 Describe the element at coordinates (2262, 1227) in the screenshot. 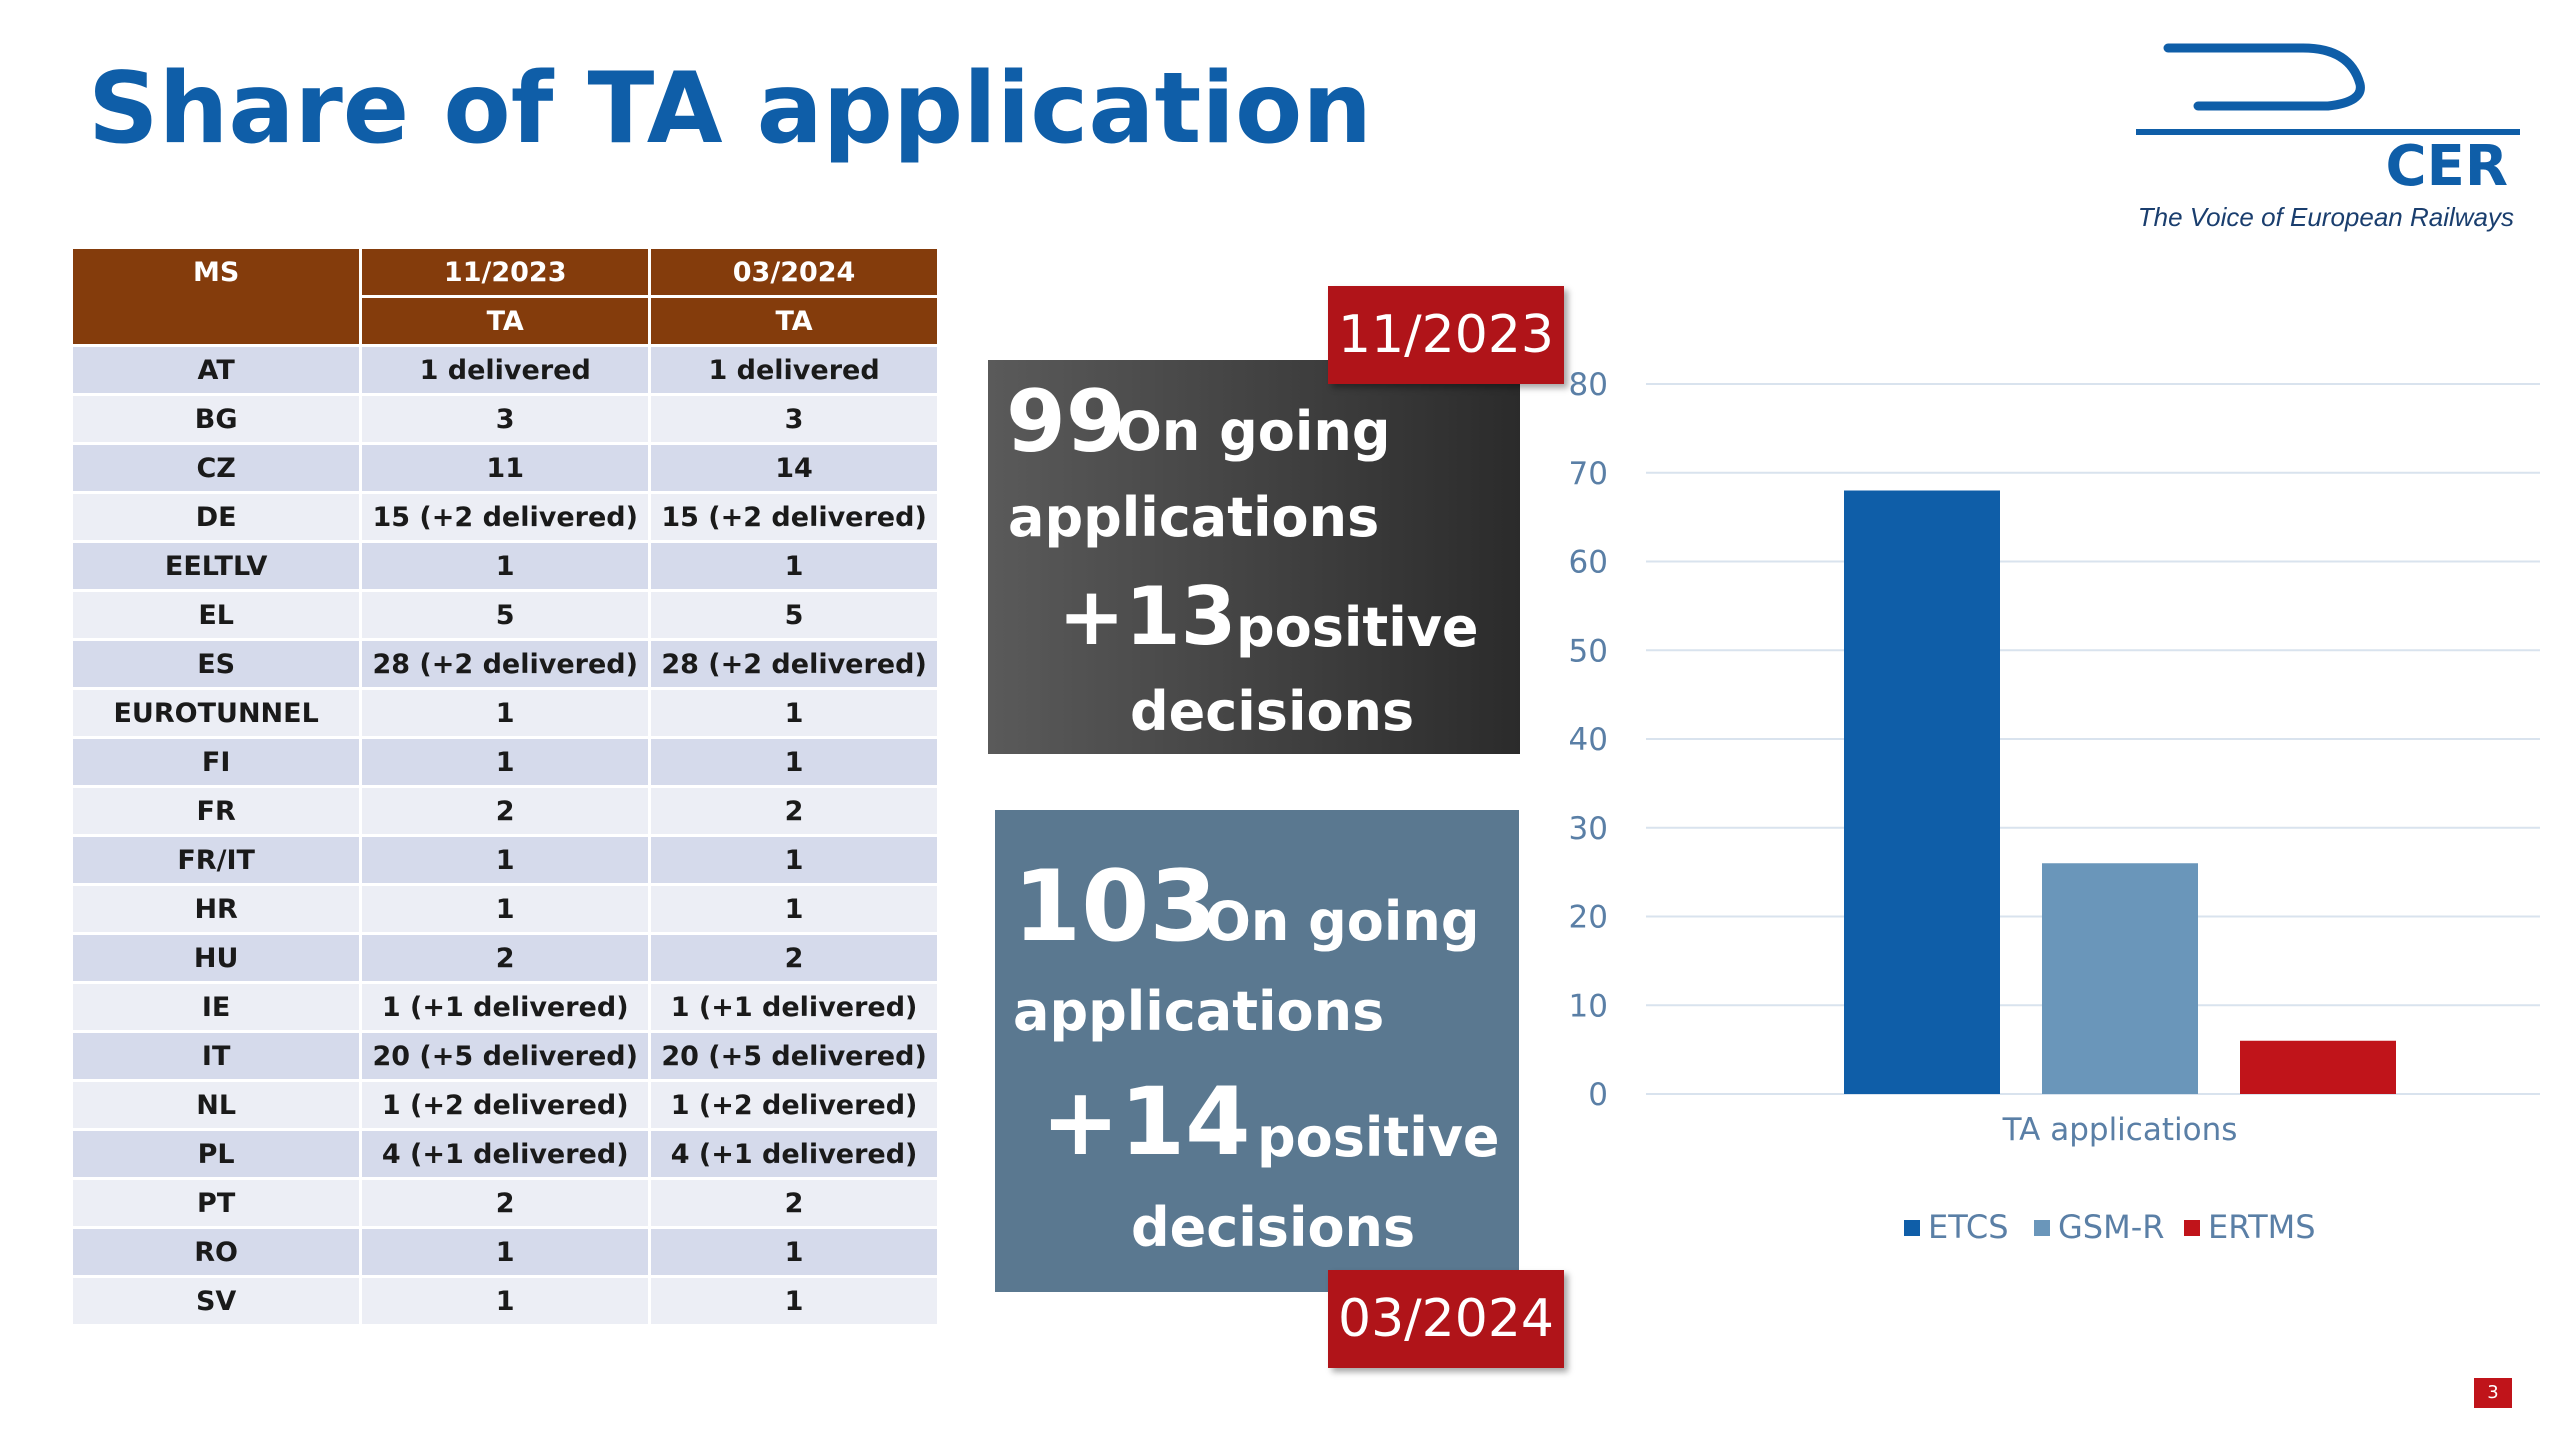

I see `legend-label-ertms: ERTMS` at that location.